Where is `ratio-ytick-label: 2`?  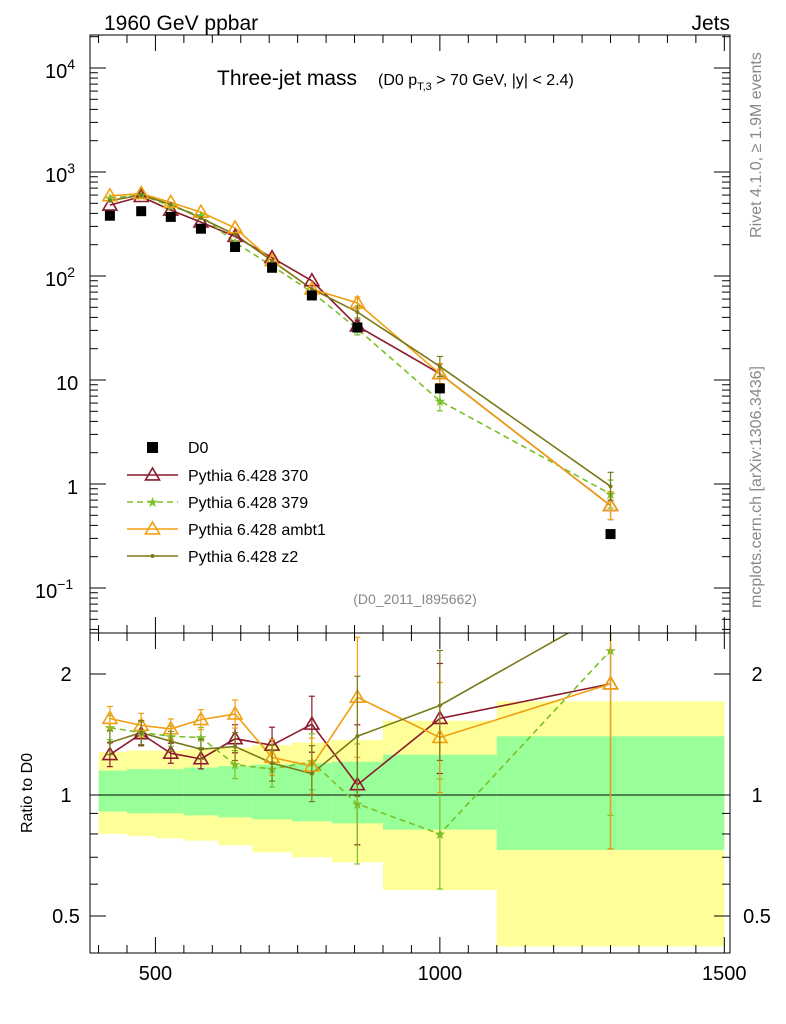
ratio-ytick-label: 2 is located at coordinates (65, 675).